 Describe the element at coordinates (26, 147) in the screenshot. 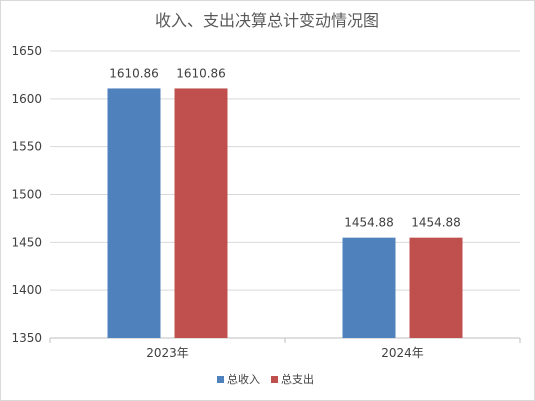

I see `y-tick-label: 1550` at that location.